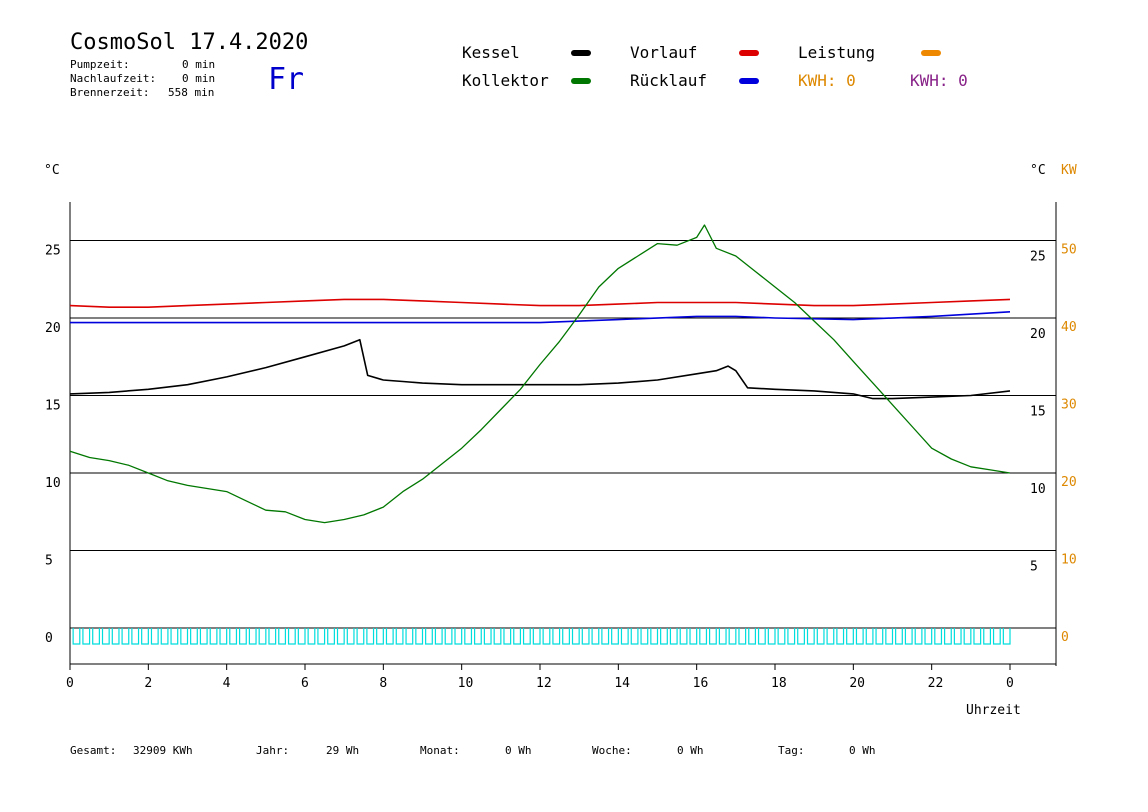  I want to click on x-tick-10: 20, so click(857, 683).